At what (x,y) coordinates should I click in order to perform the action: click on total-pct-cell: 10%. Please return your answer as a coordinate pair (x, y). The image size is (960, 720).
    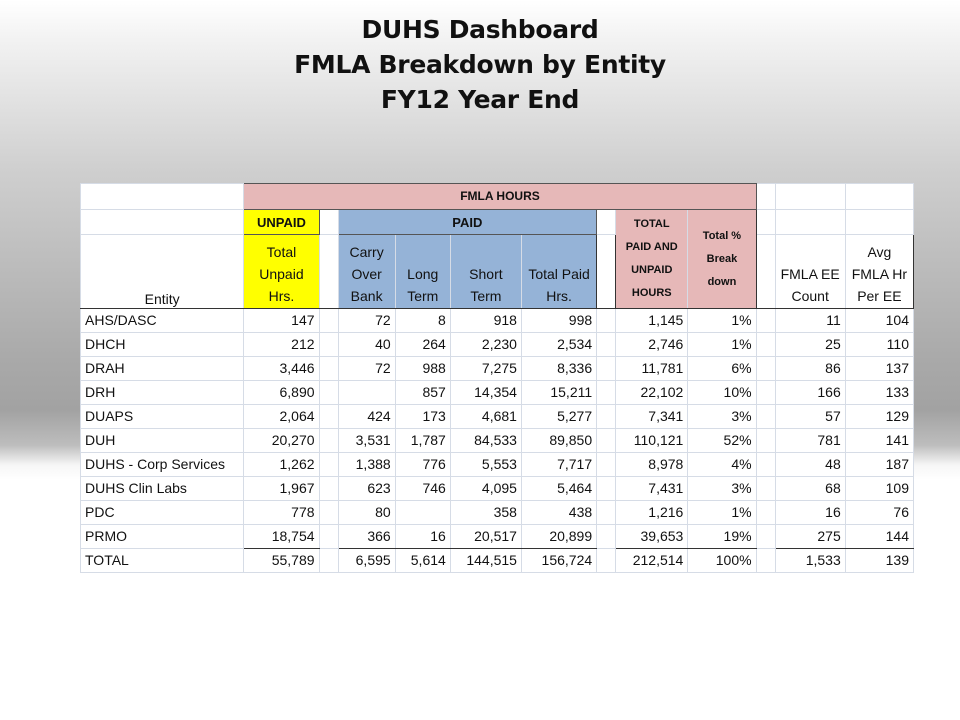
    Looking at the image, I should click on (722, 392).